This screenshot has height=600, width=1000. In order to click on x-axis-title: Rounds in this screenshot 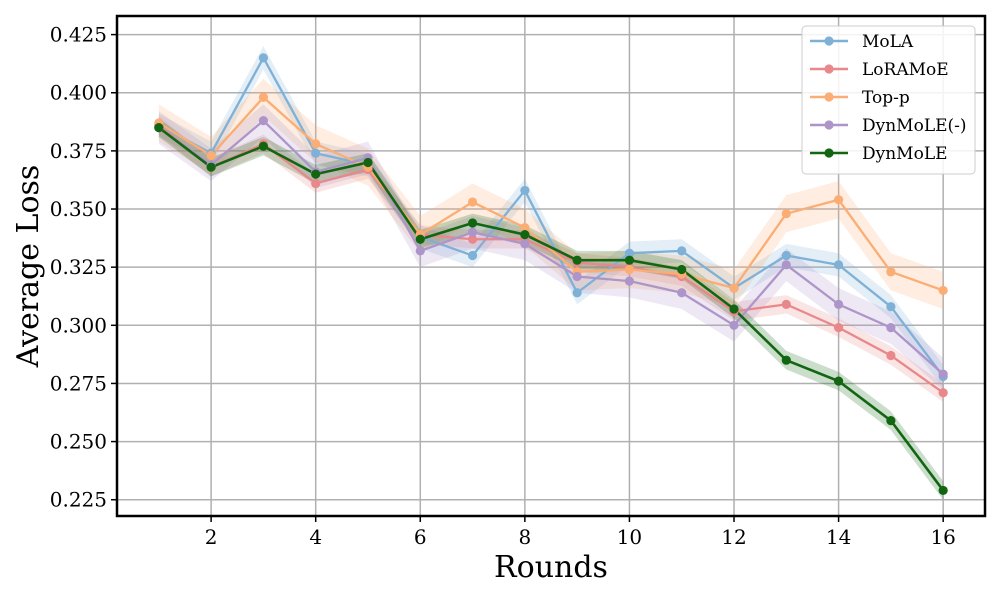, I will do `click(551, 567)`.